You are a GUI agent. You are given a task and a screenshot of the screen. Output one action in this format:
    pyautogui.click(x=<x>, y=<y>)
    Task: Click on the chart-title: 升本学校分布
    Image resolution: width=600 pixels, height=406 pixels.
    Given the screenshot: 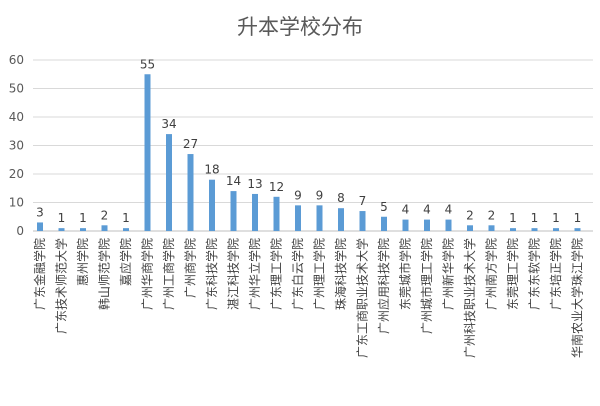 What is the action you would take?
    pyautogui.click(x=300, y=27)
    